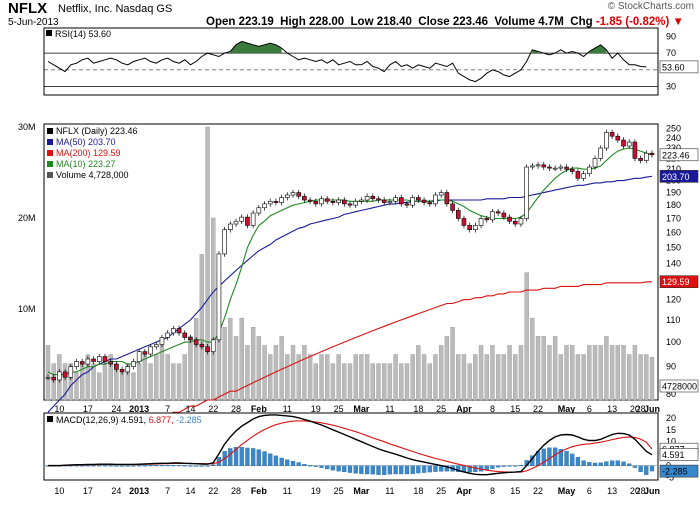 This screenshot has height=530, width=700. What do you see at coordinates (673, 148) in the screenshot?
I see `price-tick-label: 230` at bounding box center [673, 148].